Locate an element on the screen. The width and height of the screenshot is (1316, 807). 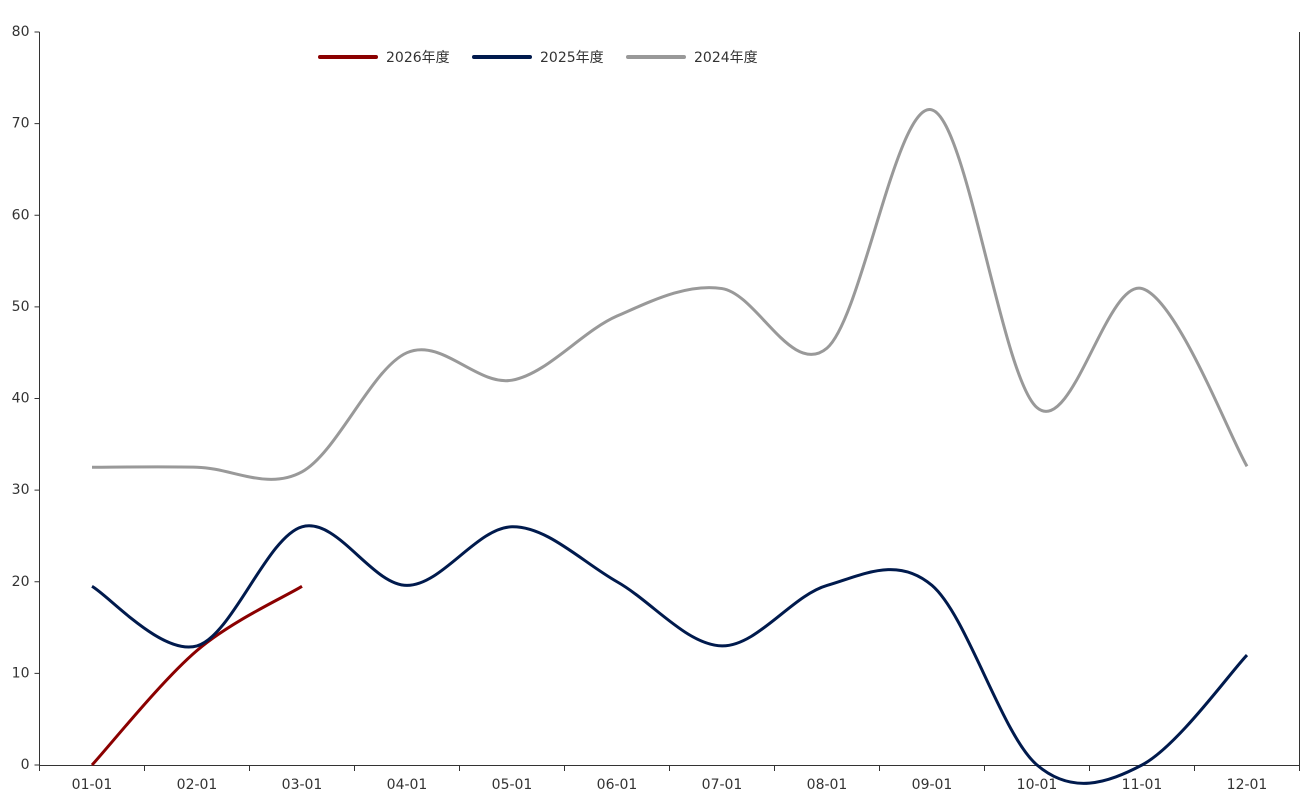
legend-label: 2024年度 is located at coordinates (726, 58).